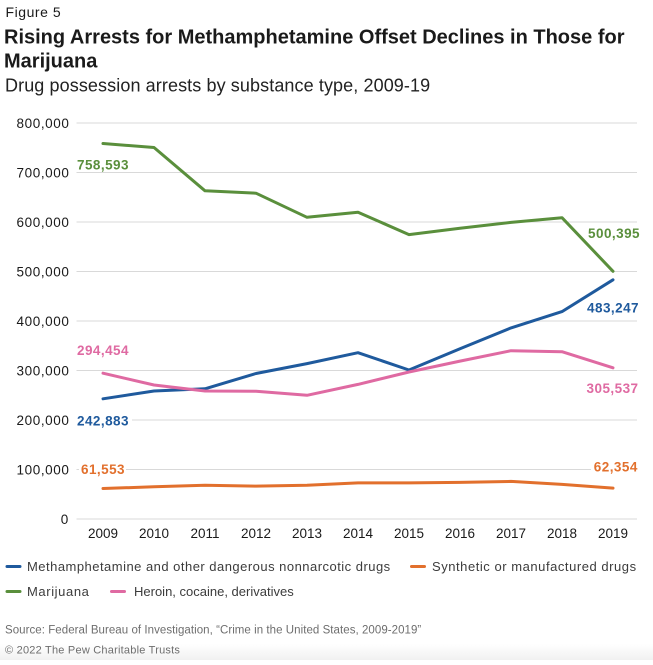 Image resolution: width=653 pixels, height=665 pixels. What do you see at coordinates (358, 533) in the screenshot?
I see `svg-text: 2014` at bounding box center [358, 533].